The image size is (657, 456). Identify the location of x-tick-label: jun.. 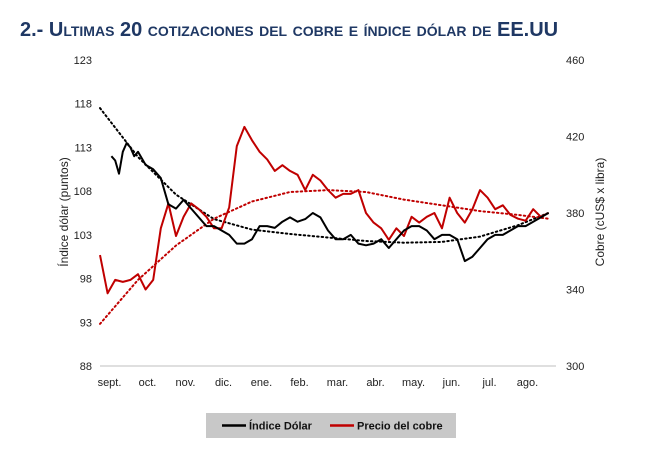
(451, 383).